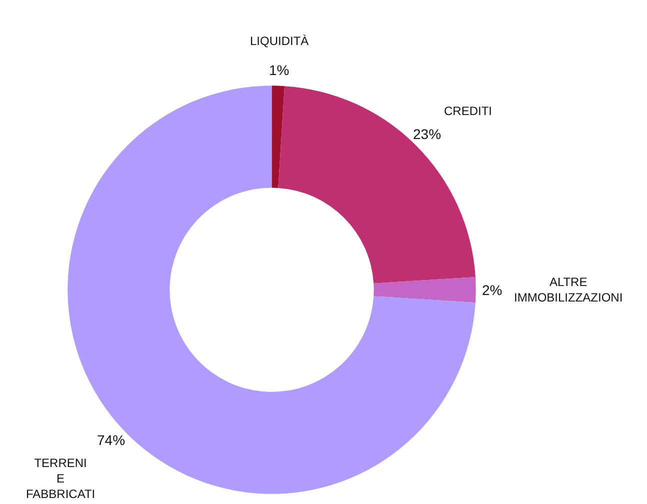 This screenshot has width=647, height=504. Describe the element at coordinates (111, 440) in the screenshot. I see `data-label: 74%` at that location.